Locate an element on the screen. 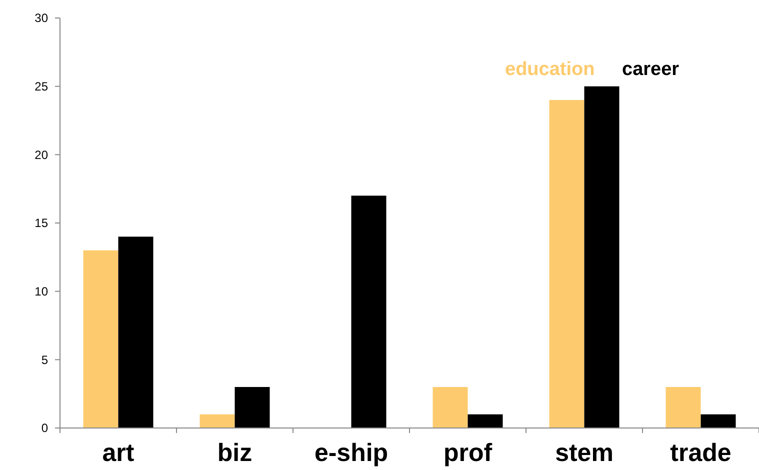 The height and width of the screenshot is (470, 759). y-tick-label: 15 is located at coordinates (41, 223).